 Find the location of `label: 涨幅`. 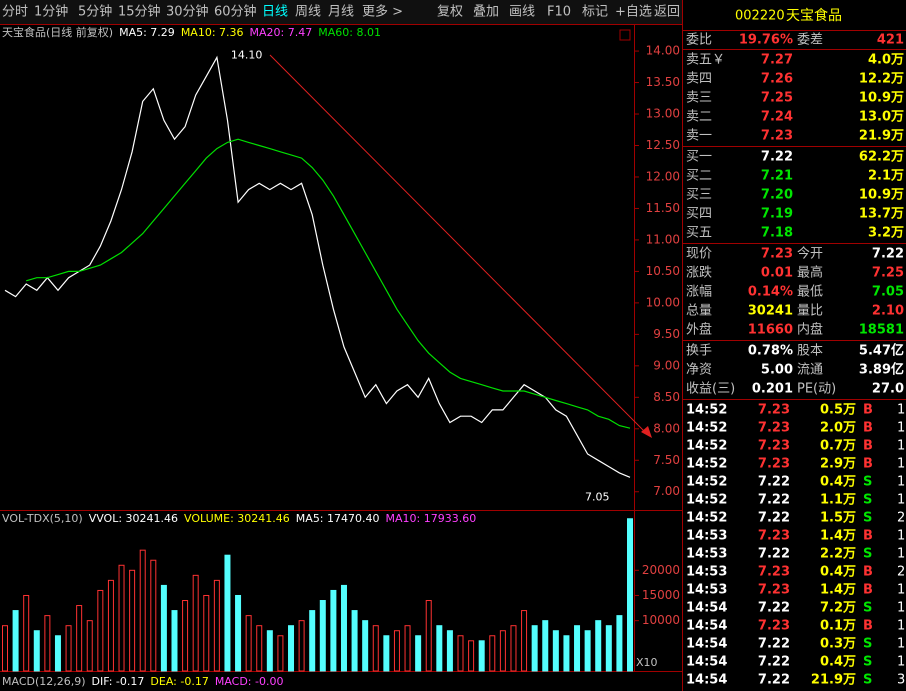

label: 涨幅 is located at coordinates (699, 292).